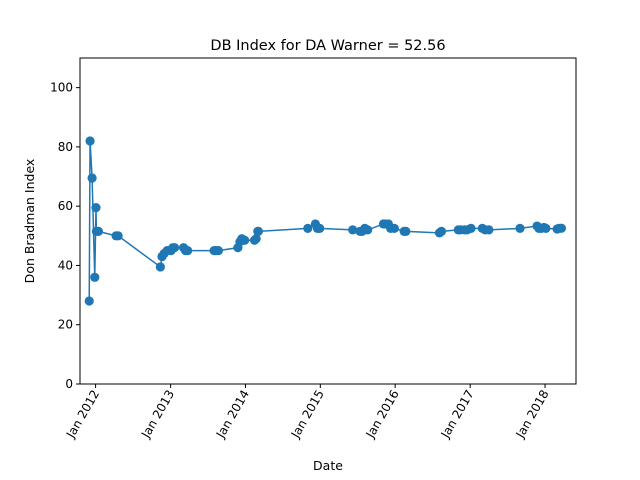 This screenshot has height=480, width=640. Describe the element at coordinates (382, 415) in the screenshot. I see `x-tick-label: Jan 2016` at that location.